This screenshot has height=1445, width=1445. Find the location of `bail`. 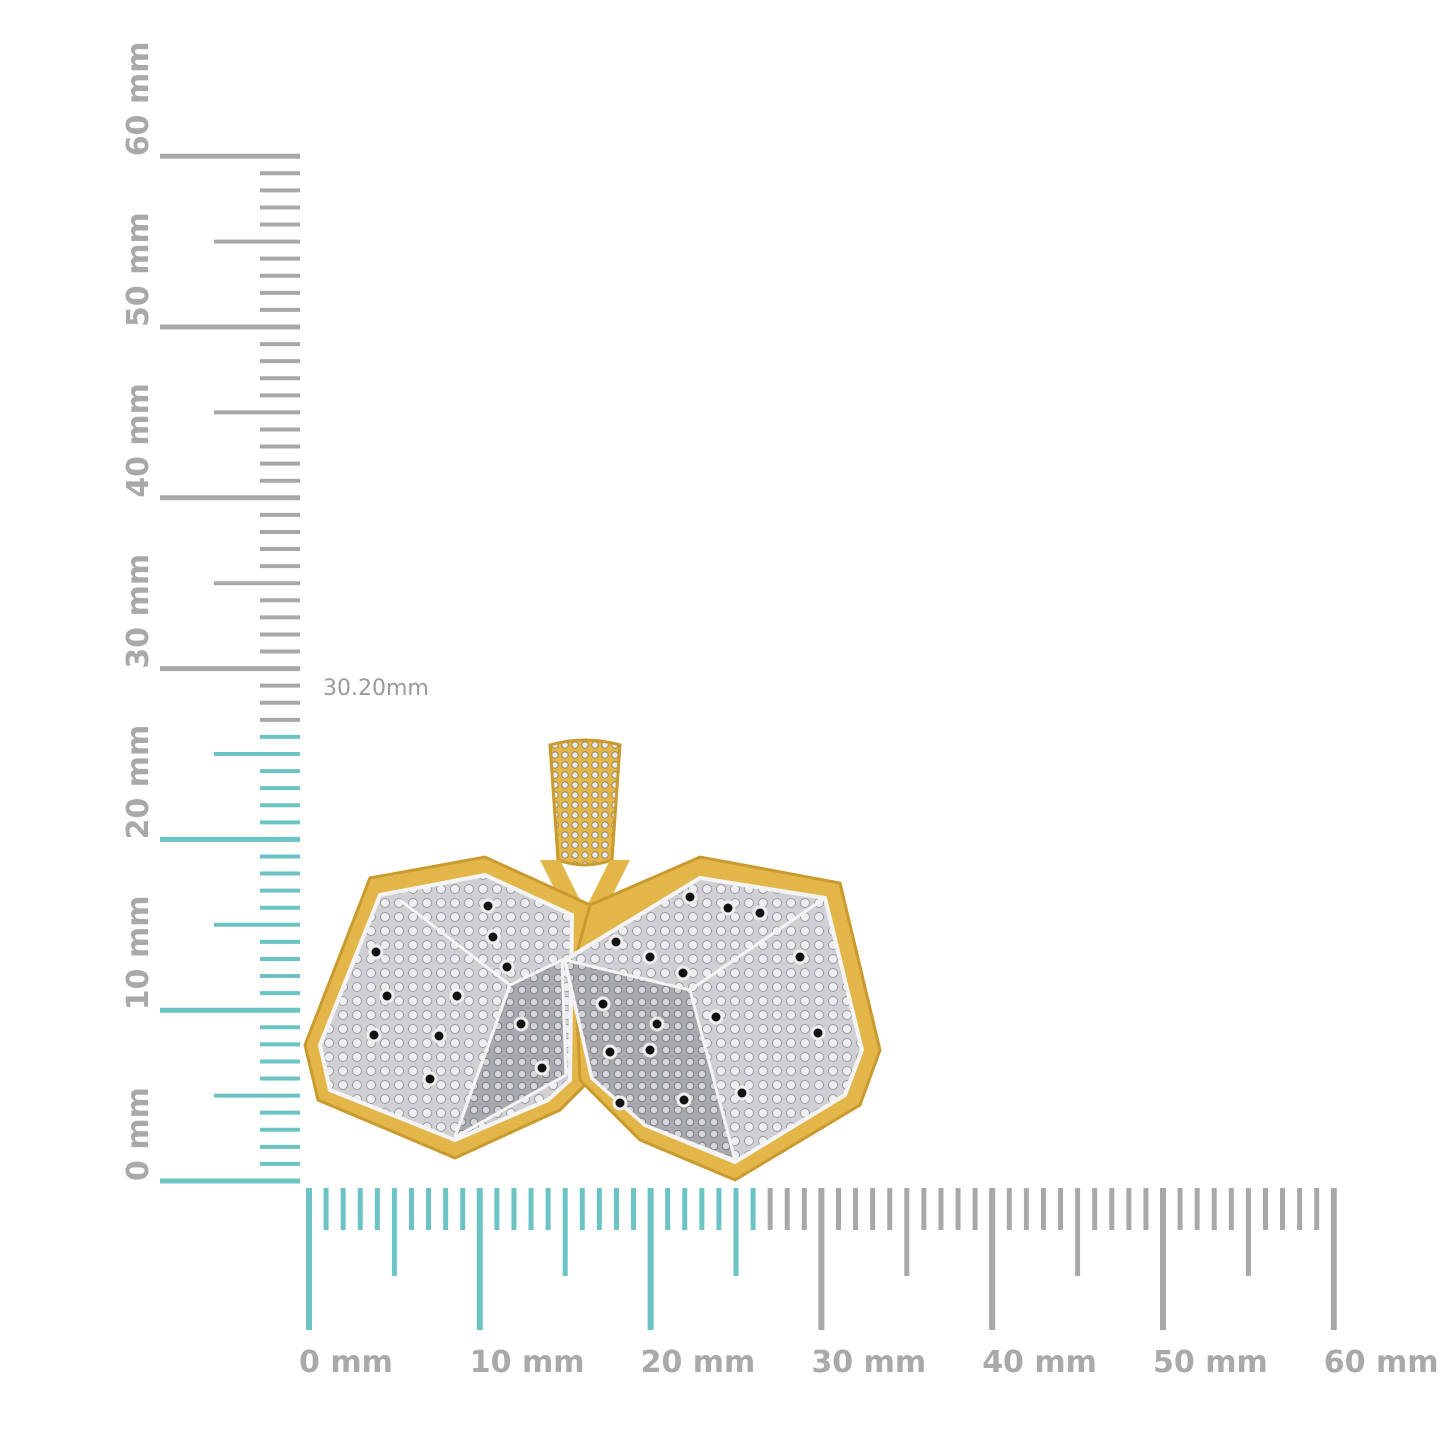

bail is located at coordinates (585, 802).